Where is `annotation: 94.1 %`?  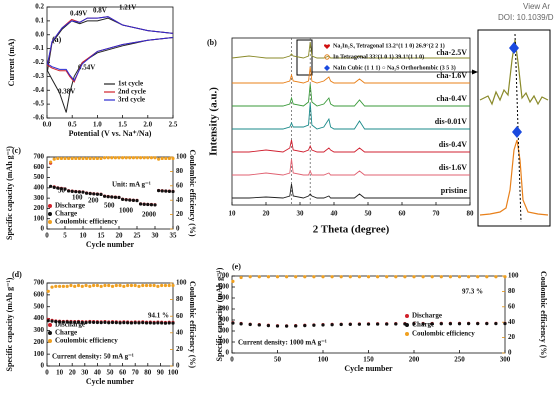
annotation: 94.1 % is located at coordinates (158, 316).